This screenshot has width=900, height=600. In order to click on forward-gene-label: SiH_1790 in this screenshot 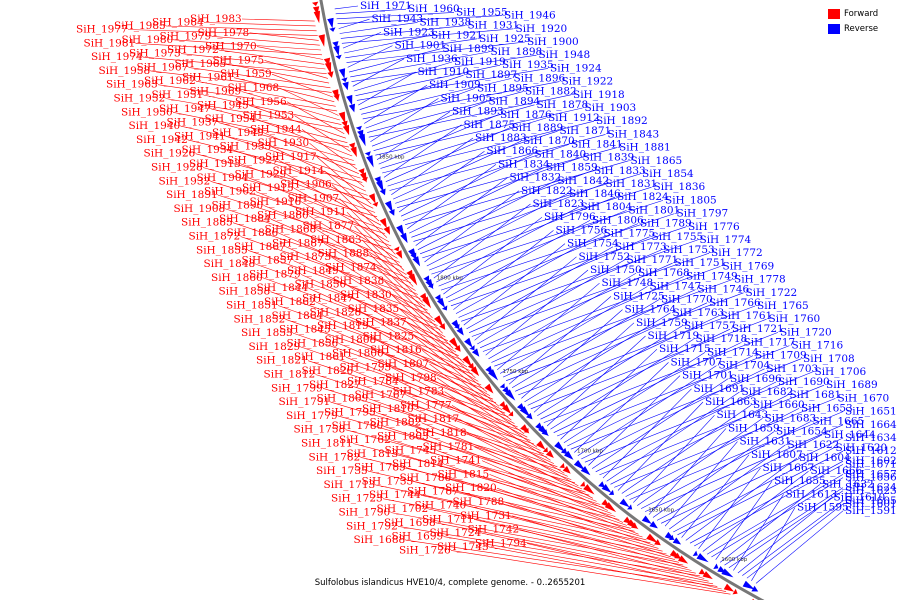, I will do `click(365, 513)`.